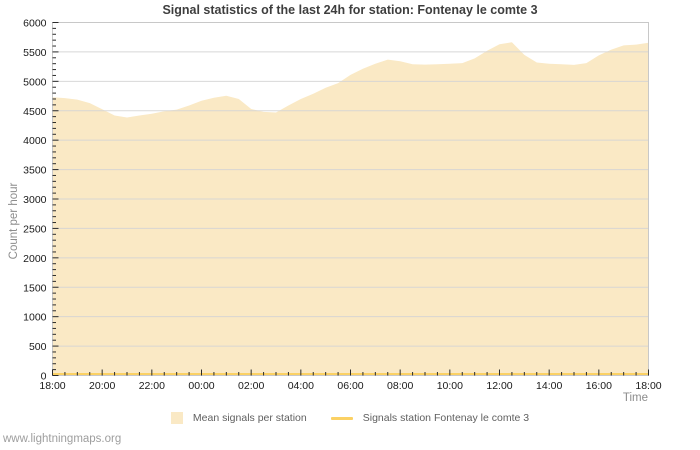  What do you see at coordinates (251, 386) in the screenshot?
I see `x-tick-label: 02:00` at bounding box center [251, 386].